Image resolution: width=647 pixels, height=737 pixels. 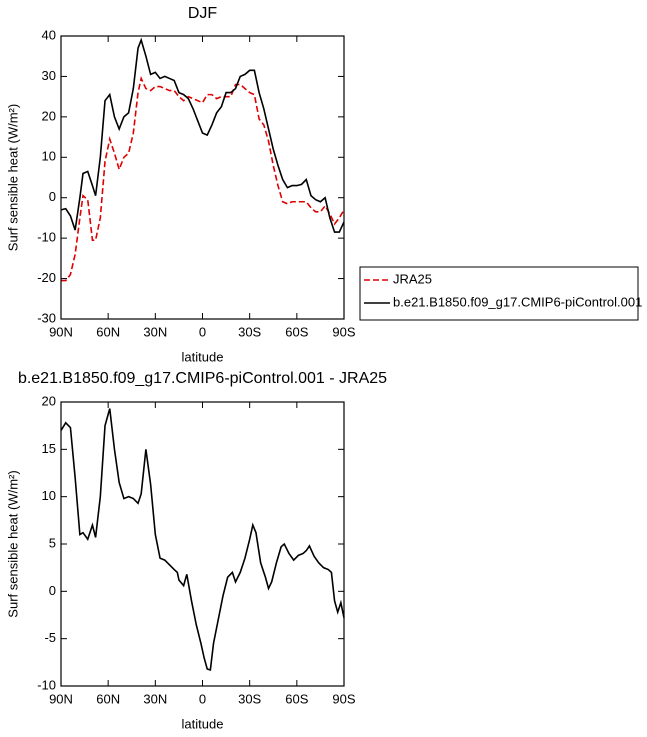 What do you see at coordinates (203, 13) in the screenshot?
I see `chart-title: DJF` at bounding box center [203, 13].